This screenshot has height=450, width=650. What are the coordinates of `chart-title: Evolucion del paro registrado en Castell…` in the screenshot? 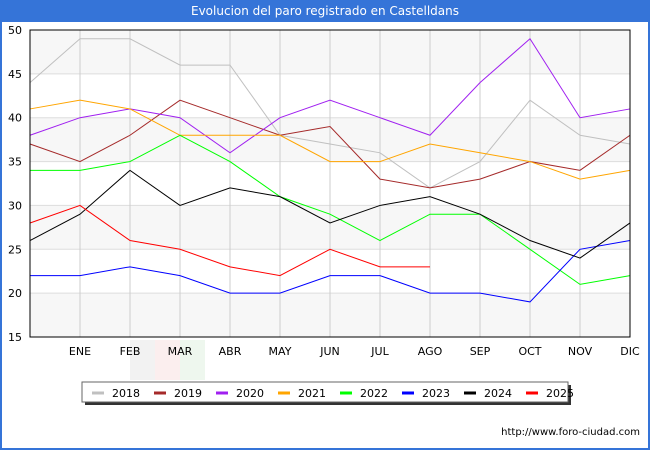 It's located at (325, 11).